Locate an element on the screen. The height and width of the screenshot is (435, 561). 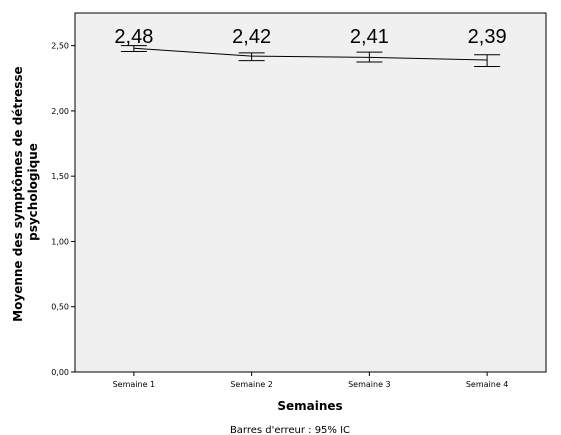
x-tick-label: Semaine 2 is located at coordinates (251, 384).